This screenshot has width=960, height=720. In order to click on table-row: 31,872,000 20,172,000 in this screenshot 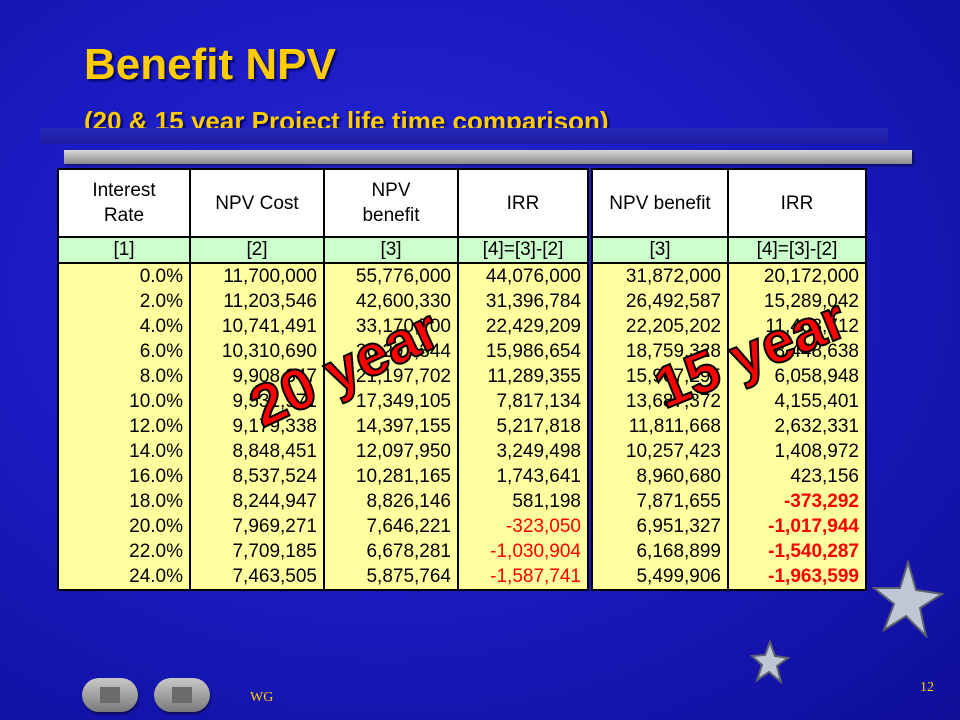, I will do `click(729, 276)`.